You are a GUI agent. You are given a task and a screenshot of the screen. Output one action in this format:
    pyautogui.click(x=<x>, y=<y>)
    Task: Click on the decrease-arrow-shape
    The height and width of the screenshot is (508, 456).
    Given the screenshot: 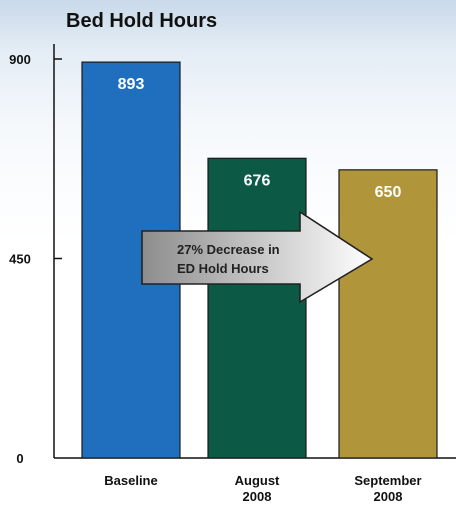 What is the action you would take?
    pyautogui.click(x=257, y=257)
    